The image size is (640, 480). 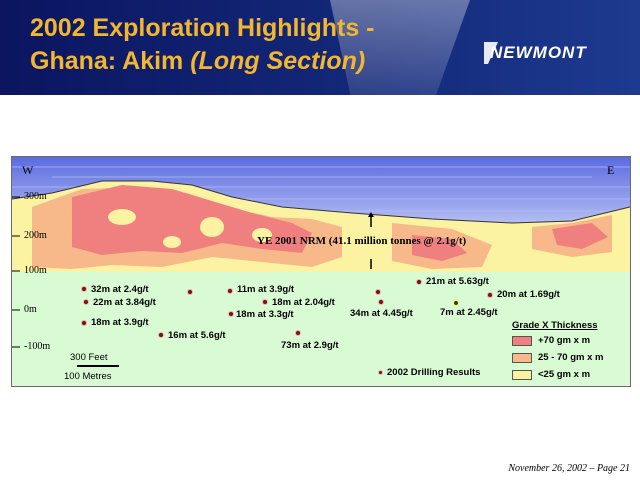 I want to click on result-label: 16m at 5.6g/t, so click(x=197, y=335).